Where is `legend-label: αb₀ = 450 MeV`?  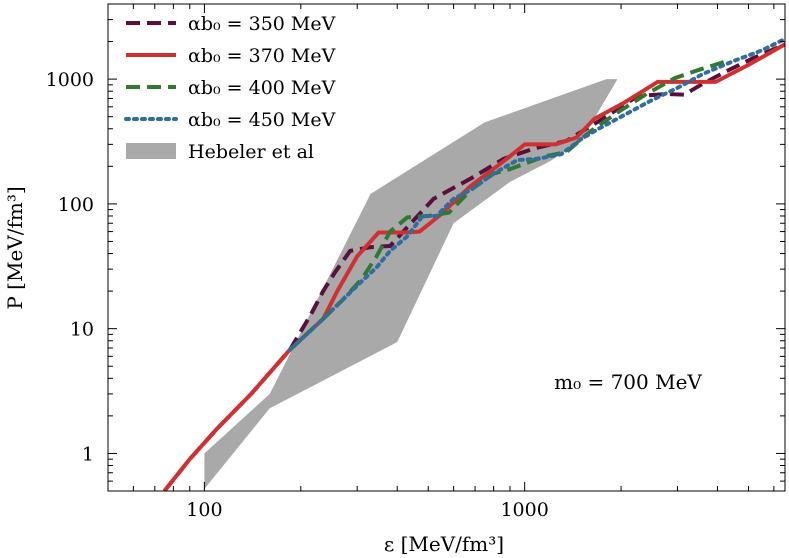
legend-label: αb₀ = 450 MeV is located at coordinates (262, 120).